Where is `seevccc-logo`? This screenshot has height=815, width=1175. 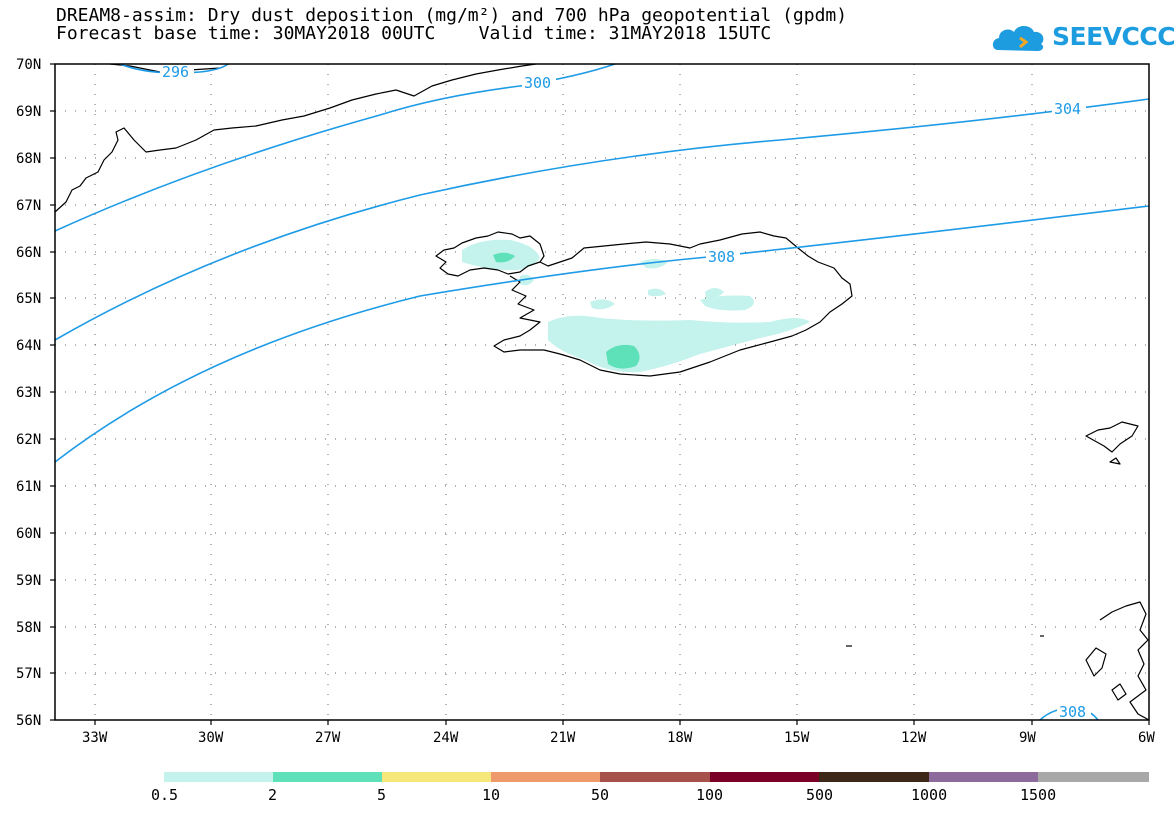 seevccc-logo is located at coordinates (1070, 38).